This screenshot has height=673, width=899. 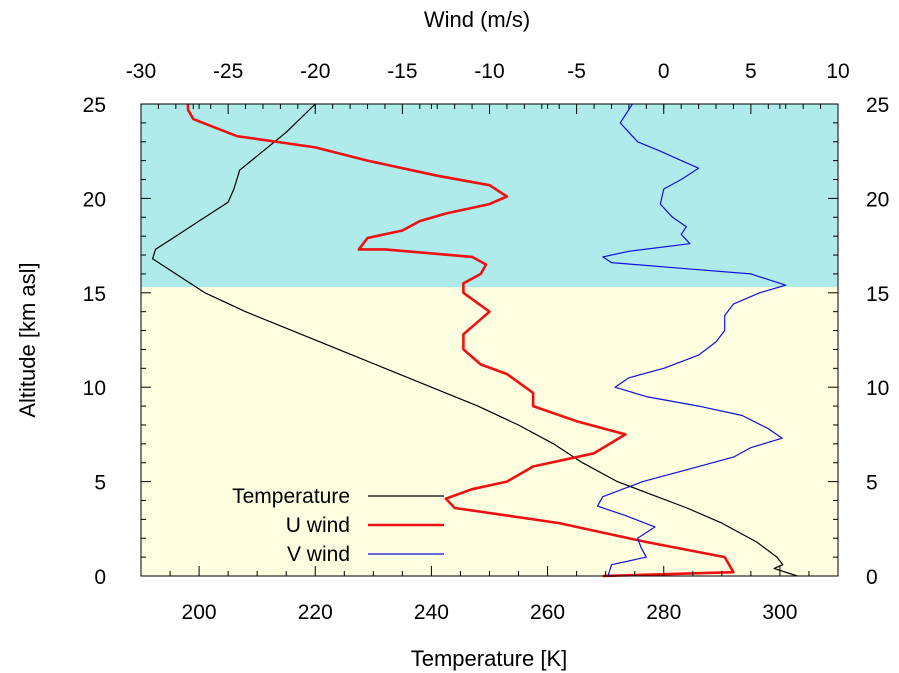 What do you see at coordinates (664, 71) in the screenshot?
I see `top-tick-label: 0` at bounding box center [664, 71].